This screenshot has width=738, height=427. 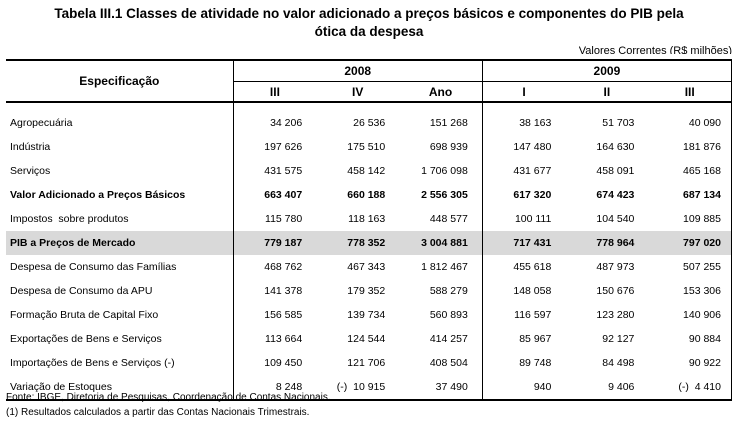 What do you see at coordinates (358, 388) in the screenshot?
I see `cell-value: (-) 10 915` at bounding box center [358, 388].